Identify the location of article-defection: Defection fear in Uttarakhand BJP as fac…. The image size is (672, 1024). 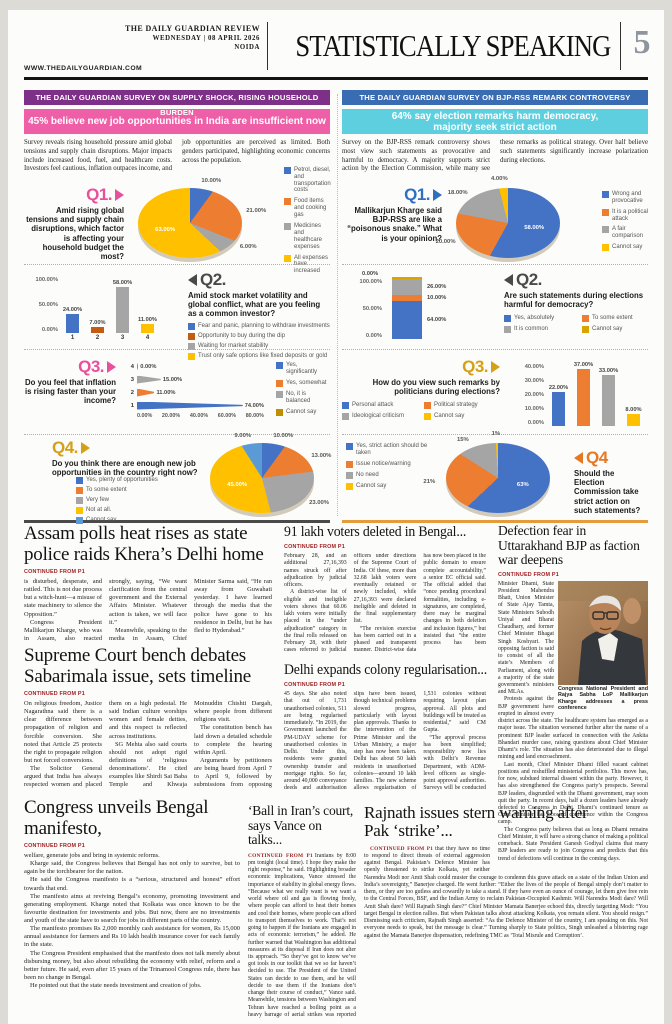
(573, 711).